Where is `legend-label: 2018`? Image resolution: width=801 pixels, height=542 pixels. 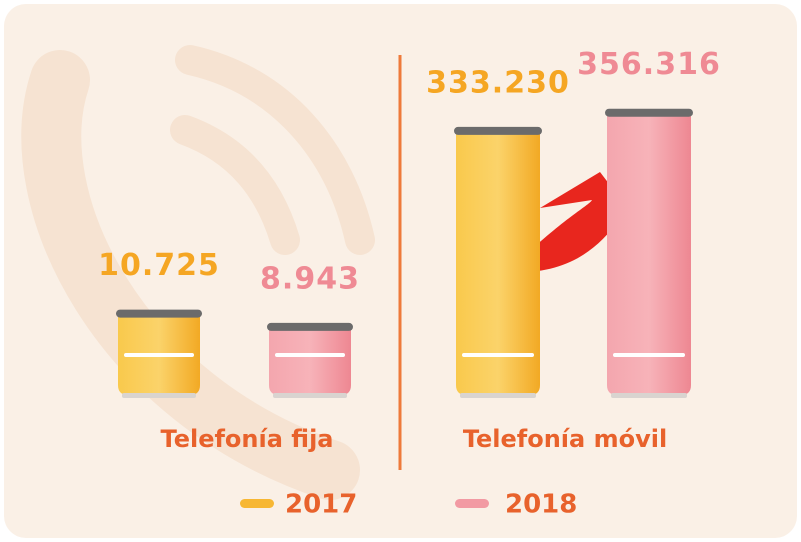
legend-label: 2018 is located at coordinates (541, 505).